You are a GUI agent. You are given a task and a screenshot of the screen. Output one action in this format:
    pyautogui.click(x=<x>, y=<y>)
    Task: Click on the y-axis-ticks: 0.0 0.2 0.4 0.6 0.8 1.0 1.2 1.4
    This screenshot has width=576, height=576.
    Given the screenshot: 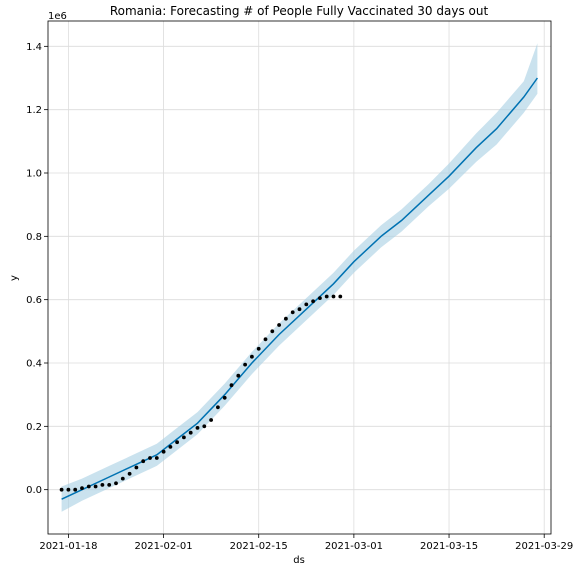 What is the action you would take?
    pyautogui.click(x=37, y=269)
    